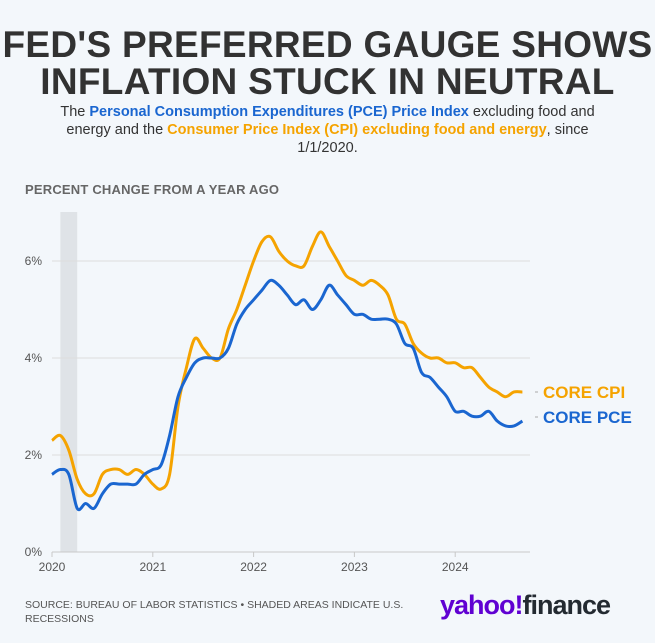  Describe the element at coordinates (75, 112) in the screenshot. I see `subtitle-text: The` at that location.